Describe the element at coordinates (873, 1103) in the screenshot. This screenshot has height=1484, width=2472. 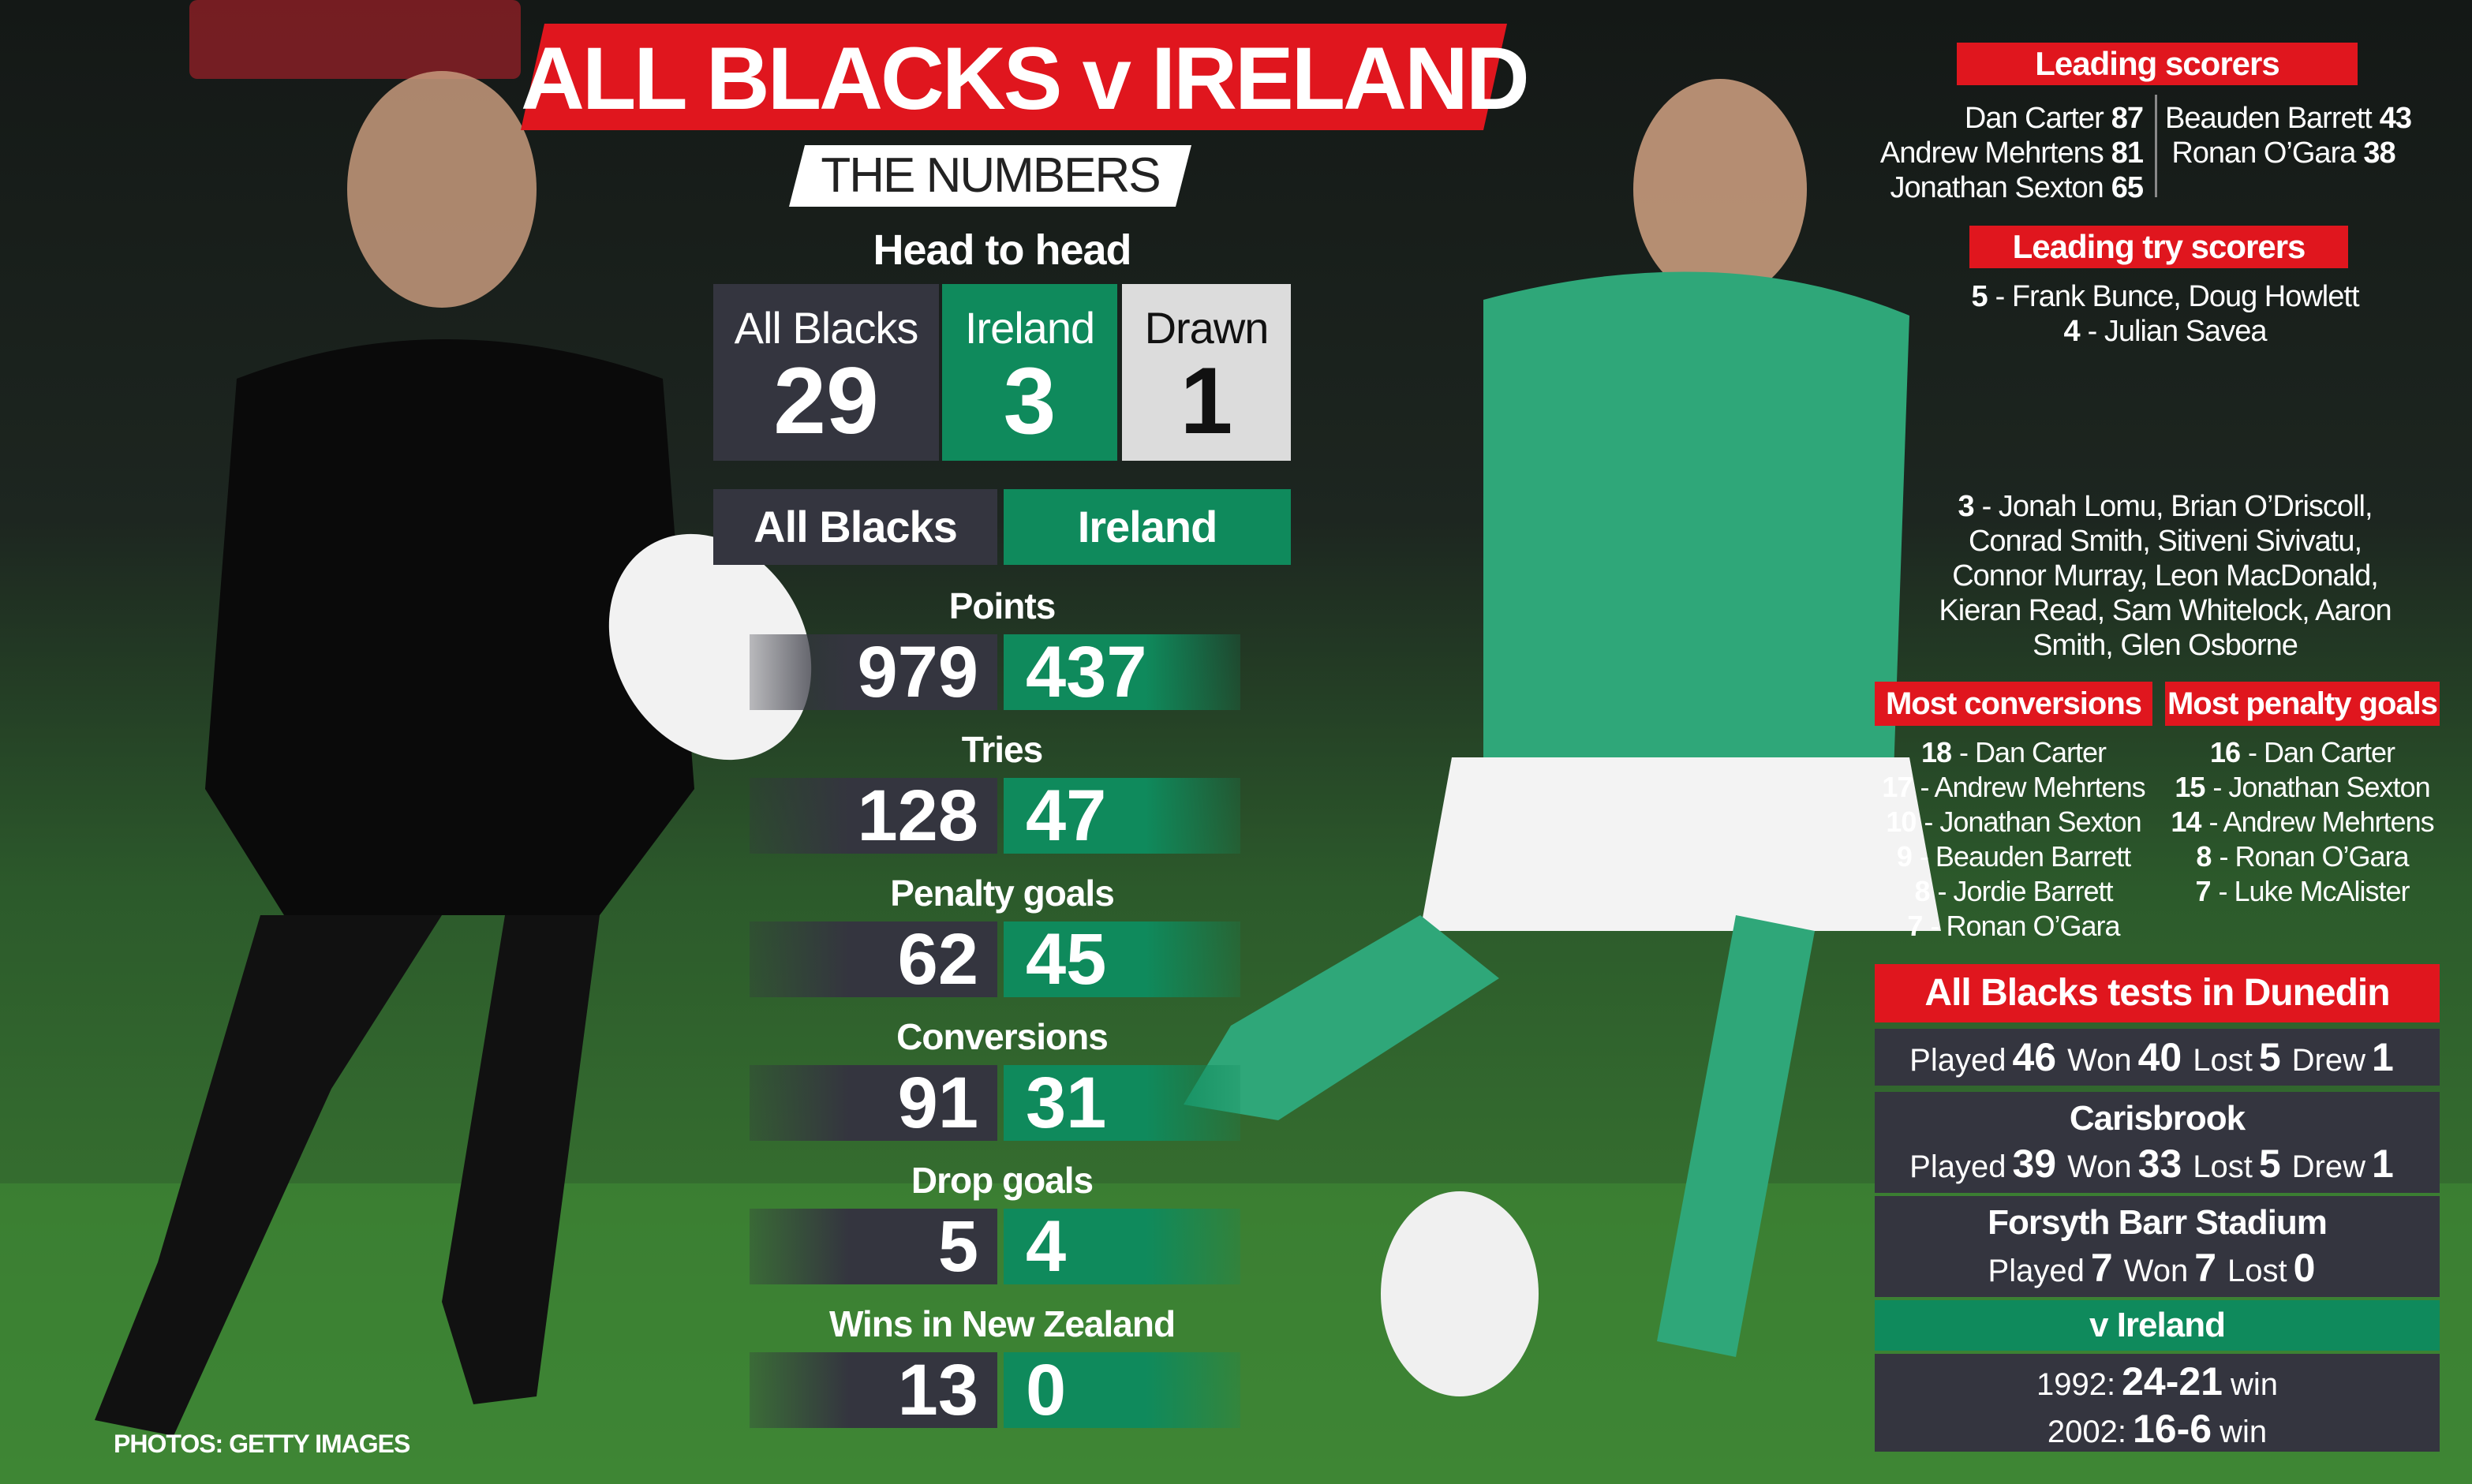
I see `stat-box-all-blacks: 91` at that location.